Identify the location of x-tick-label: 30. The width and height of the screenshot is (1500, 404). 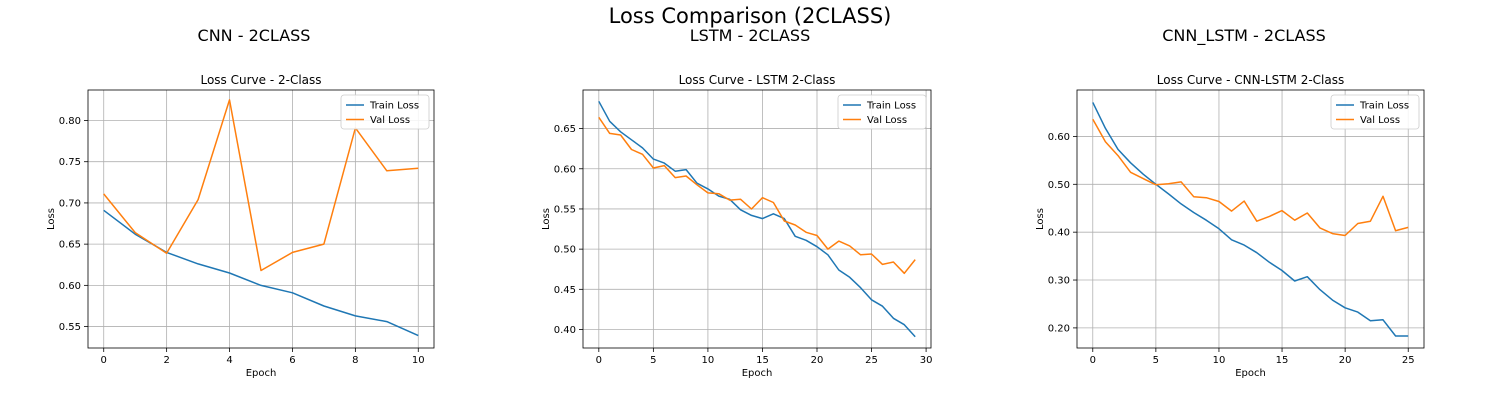
(926, 360).